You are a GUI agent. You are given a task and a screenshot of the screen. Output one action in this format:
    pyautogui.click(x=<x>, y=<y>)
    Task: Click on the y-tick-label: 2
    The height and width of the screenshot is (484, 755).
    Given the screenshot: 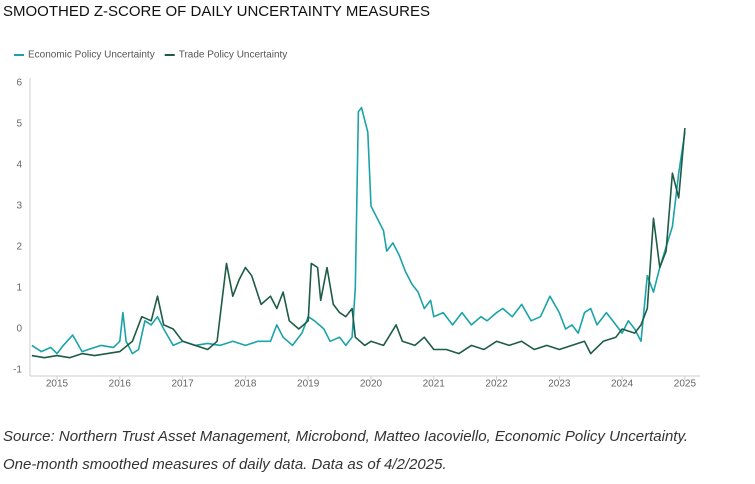 What is the action you would take?
    pyautogui.click(x=19, y=247)
    